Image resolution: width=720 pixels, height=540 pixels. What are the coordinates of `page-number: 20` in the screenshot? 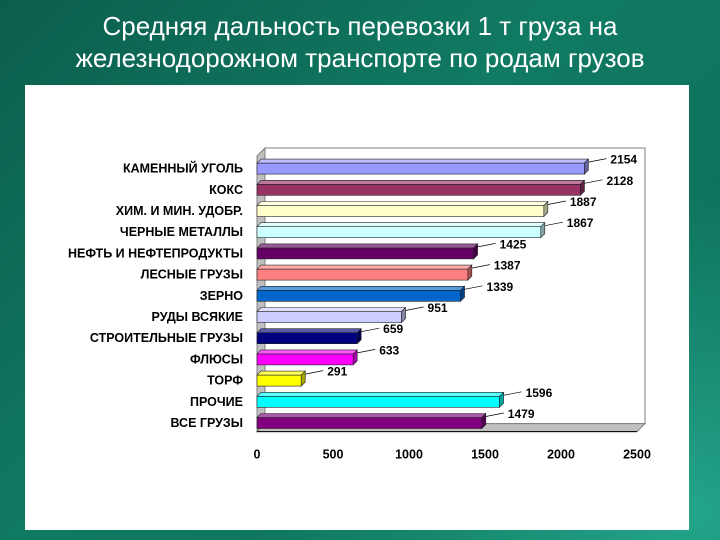 It's located at (670, 517).